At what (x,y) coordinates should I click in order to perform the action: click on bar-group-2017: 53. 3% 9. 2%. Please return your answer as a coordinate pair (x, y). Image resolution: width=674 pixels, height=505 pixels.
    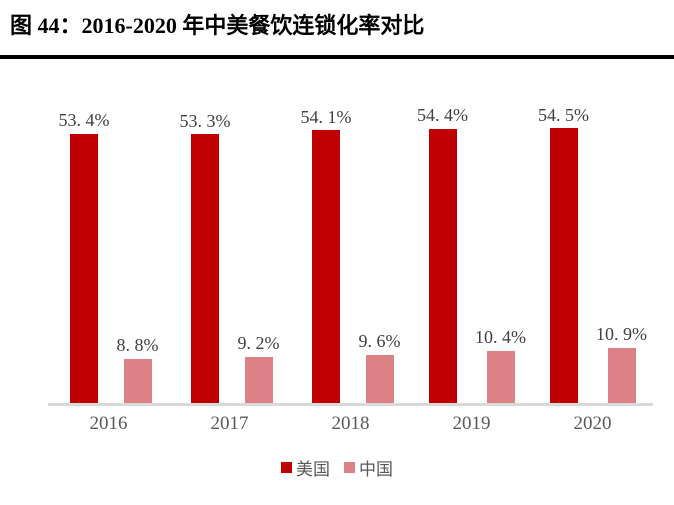
    Looking at the image, I should click on (229, 257).